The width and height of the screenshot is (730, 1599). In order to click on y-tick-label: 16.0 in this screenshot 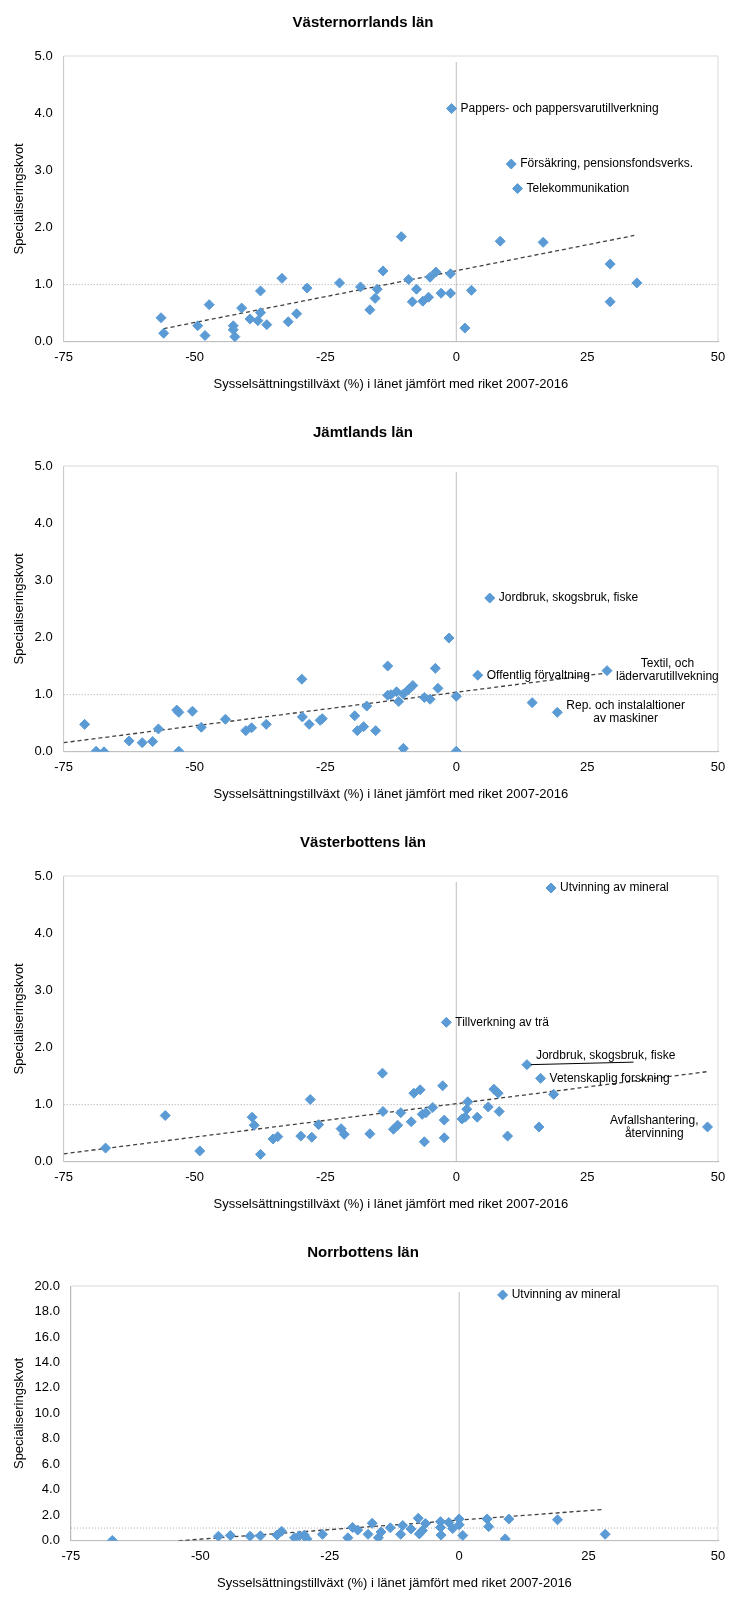, I will do `click(47, 1336)`.